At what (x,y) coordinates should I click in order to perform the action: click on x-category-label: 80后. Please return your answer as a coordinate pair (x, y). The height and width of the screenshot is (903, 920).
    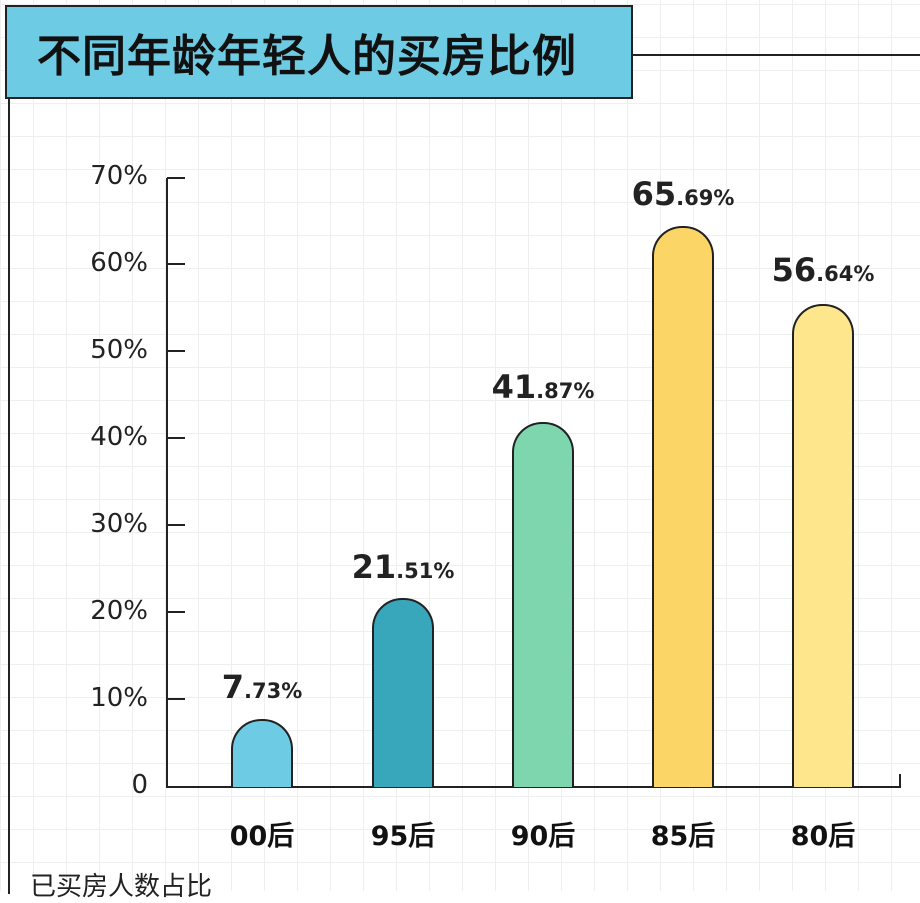
    Looking at the image, I should click on (823, 836).